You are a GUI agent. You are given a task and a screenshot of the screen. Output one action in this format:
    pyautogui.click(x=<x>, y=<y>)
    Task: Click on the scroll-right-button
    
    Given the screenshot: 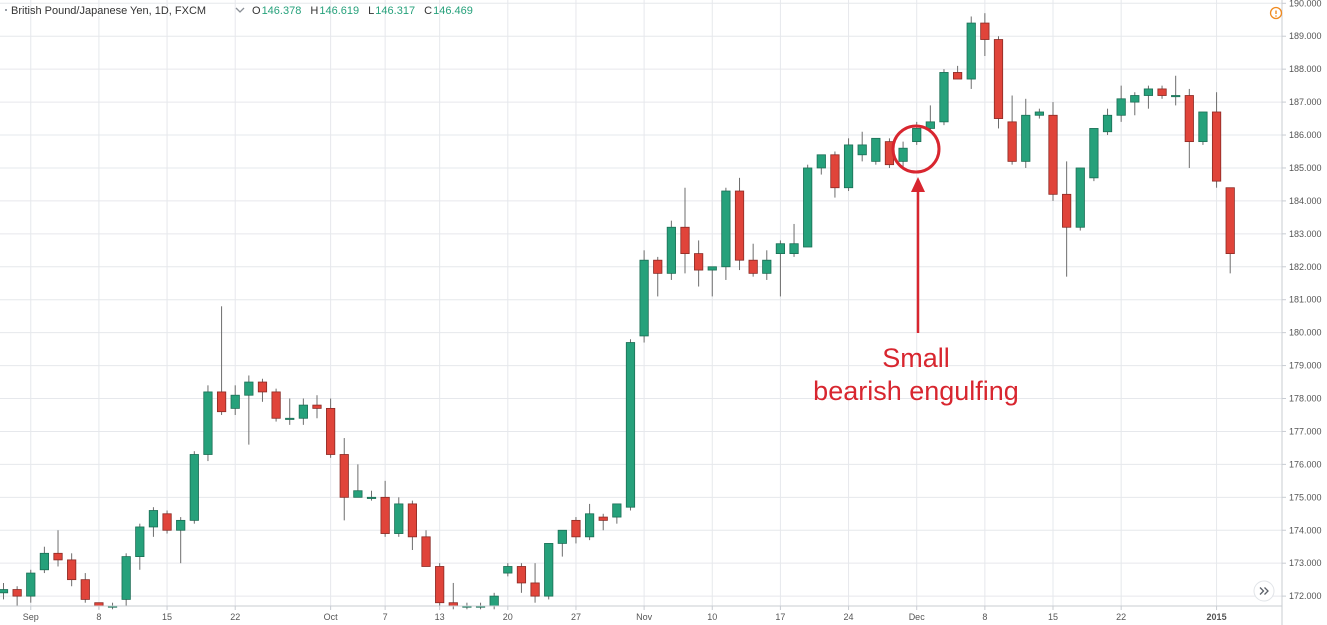 What is the action you would take?
    pyautogui.click(x=1264, y=591)
    